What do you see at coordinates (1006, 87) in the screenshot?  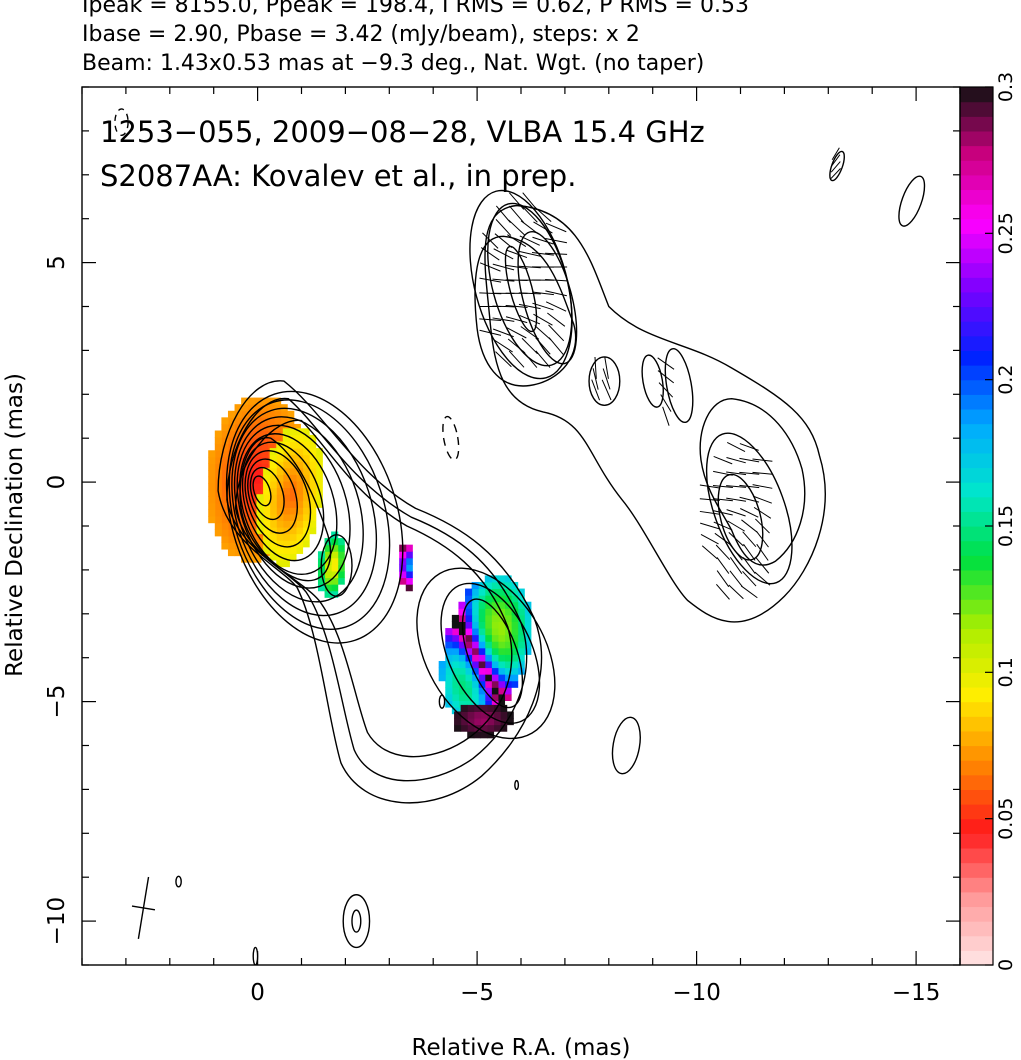 I see `colorbar-tick-label: 0.3` at bounding box center [1006, 87].